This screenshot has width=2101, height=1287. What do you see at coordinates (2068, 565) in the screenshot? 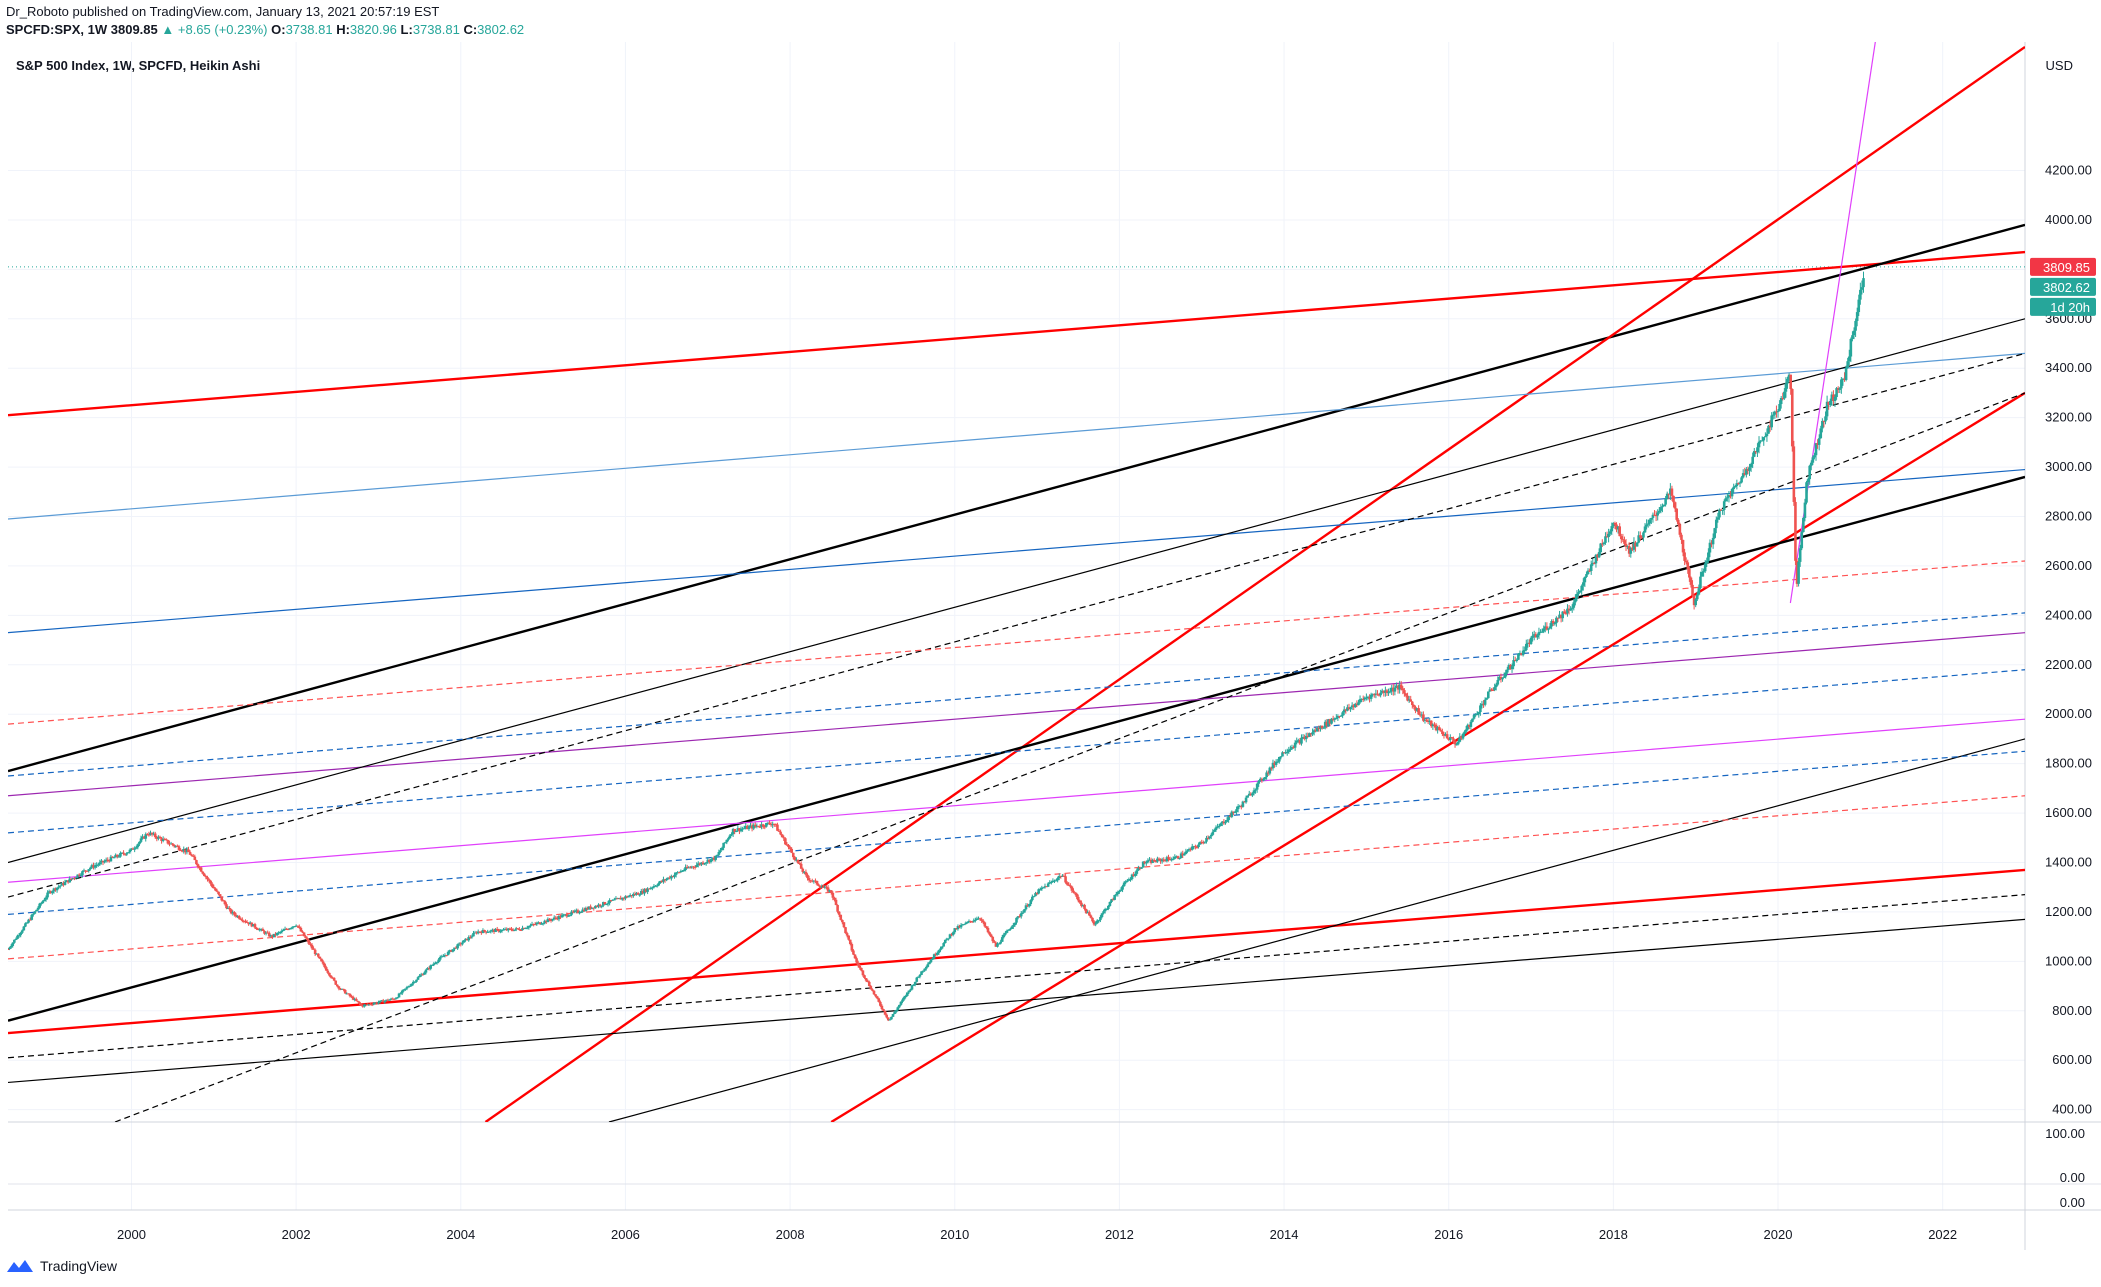
I see `price-tick-label: 2600.00` at bounding box center [2068, 565].